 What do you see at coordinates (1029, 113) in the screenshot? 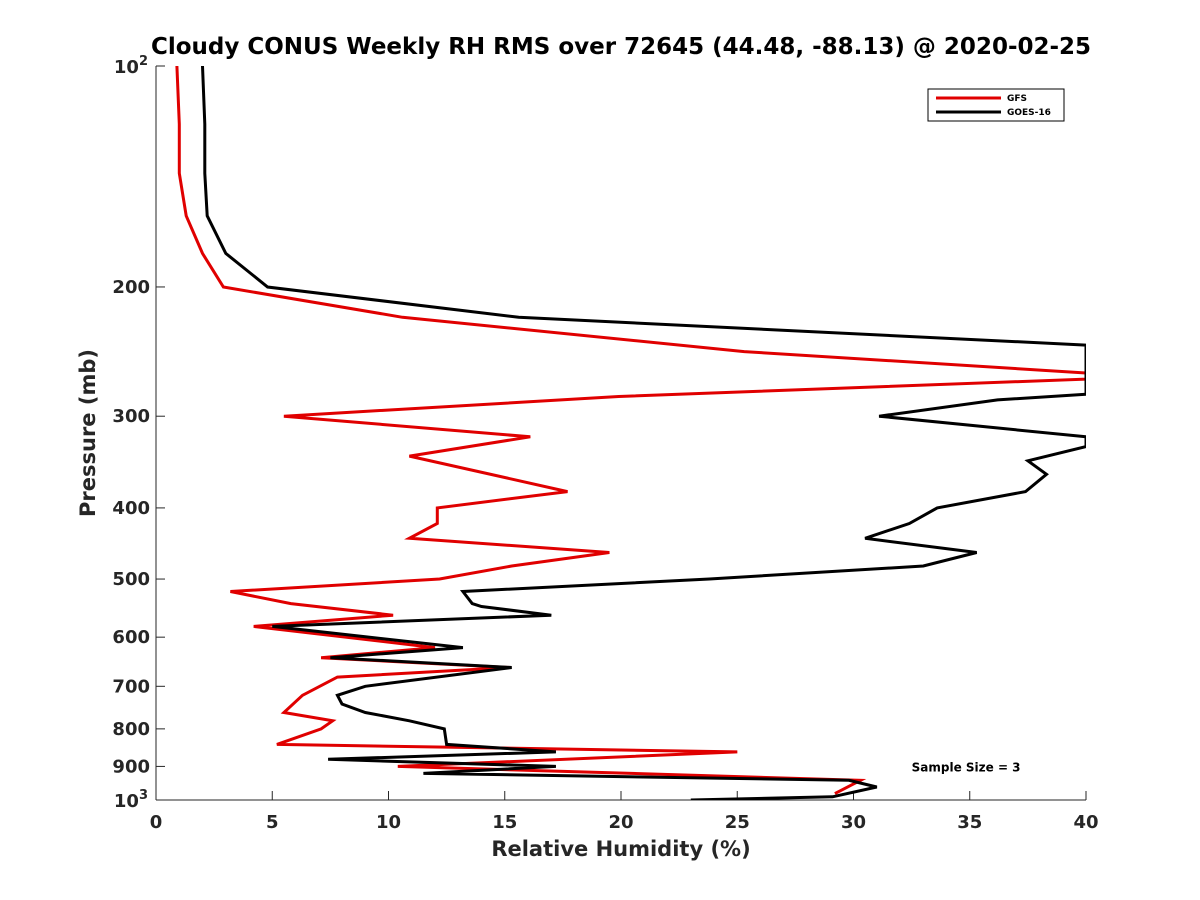
I see `legend-label: GOES-16` at bounding box center [1029, 113].